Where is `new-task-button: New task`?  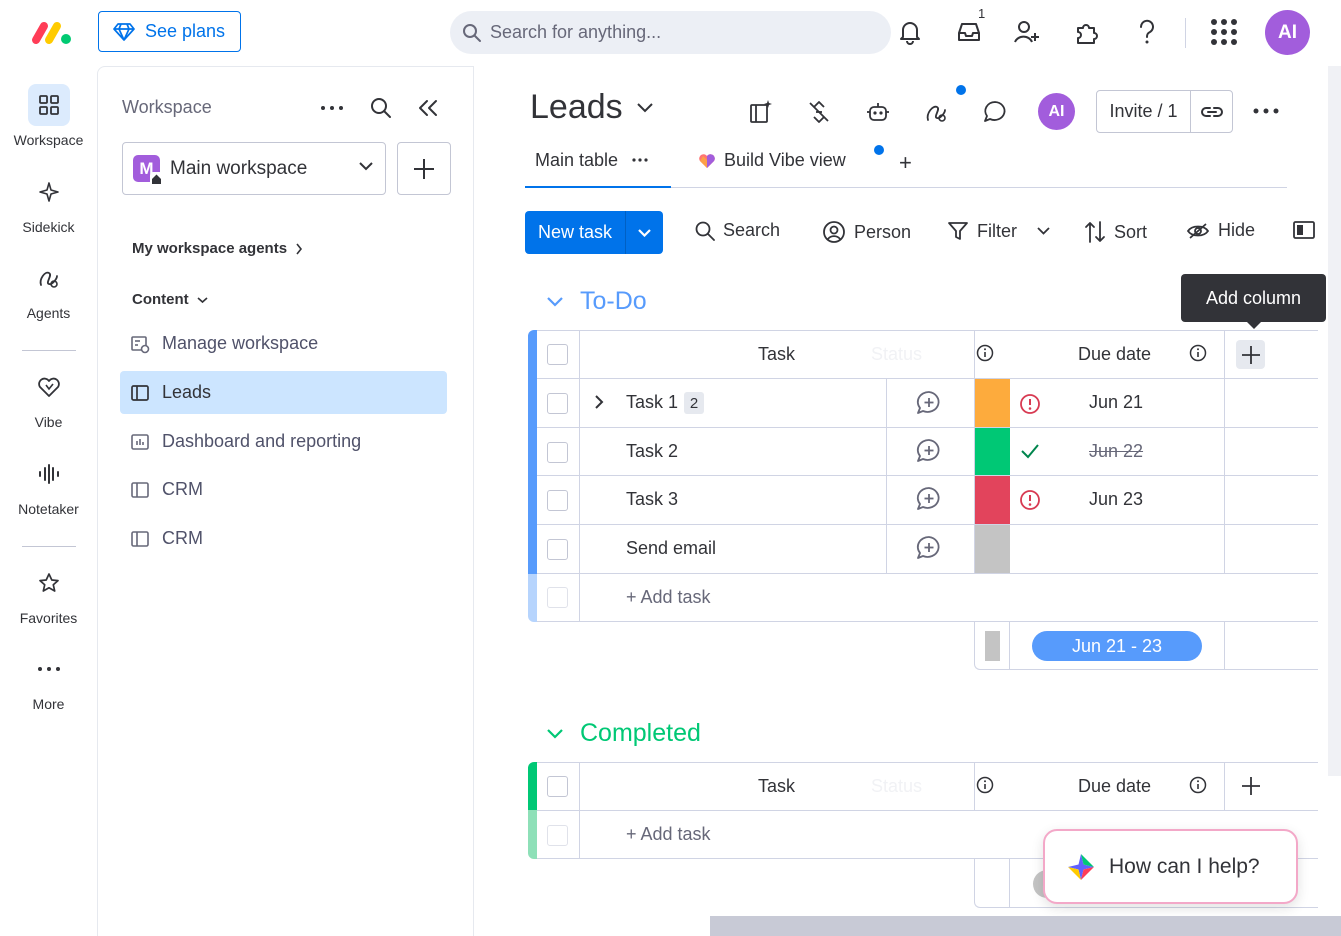
new-task-button: New task is located at coordinates (594, 232).